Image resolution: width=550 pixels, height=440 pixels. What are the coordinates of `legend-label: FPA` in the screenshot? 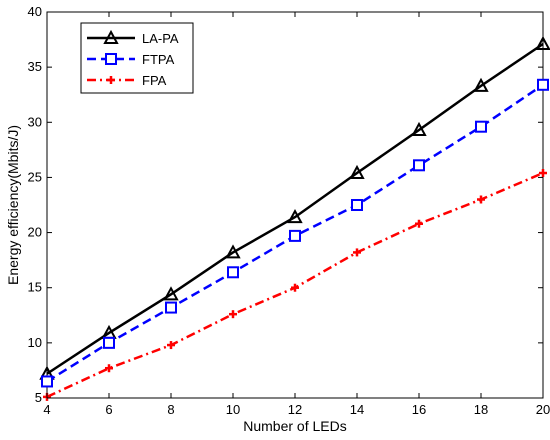 It's located at (154, 80).